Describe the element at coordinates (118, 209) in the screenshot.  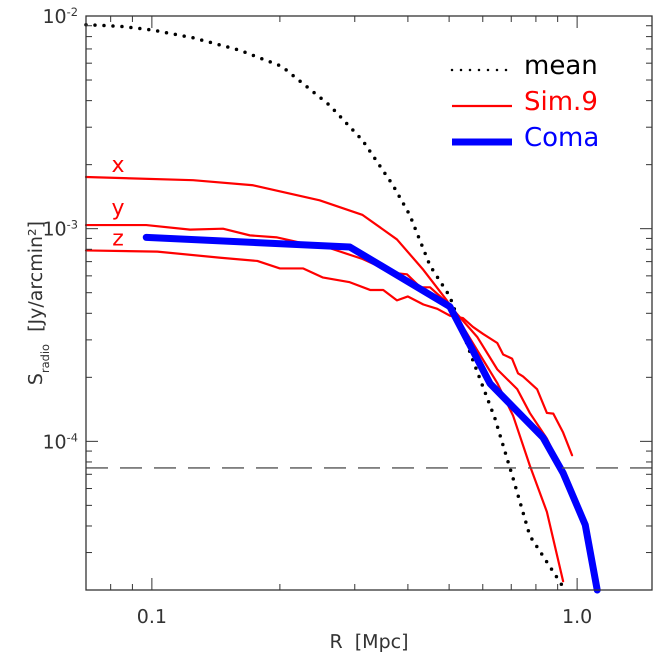
I see `annotation: y` at that location.